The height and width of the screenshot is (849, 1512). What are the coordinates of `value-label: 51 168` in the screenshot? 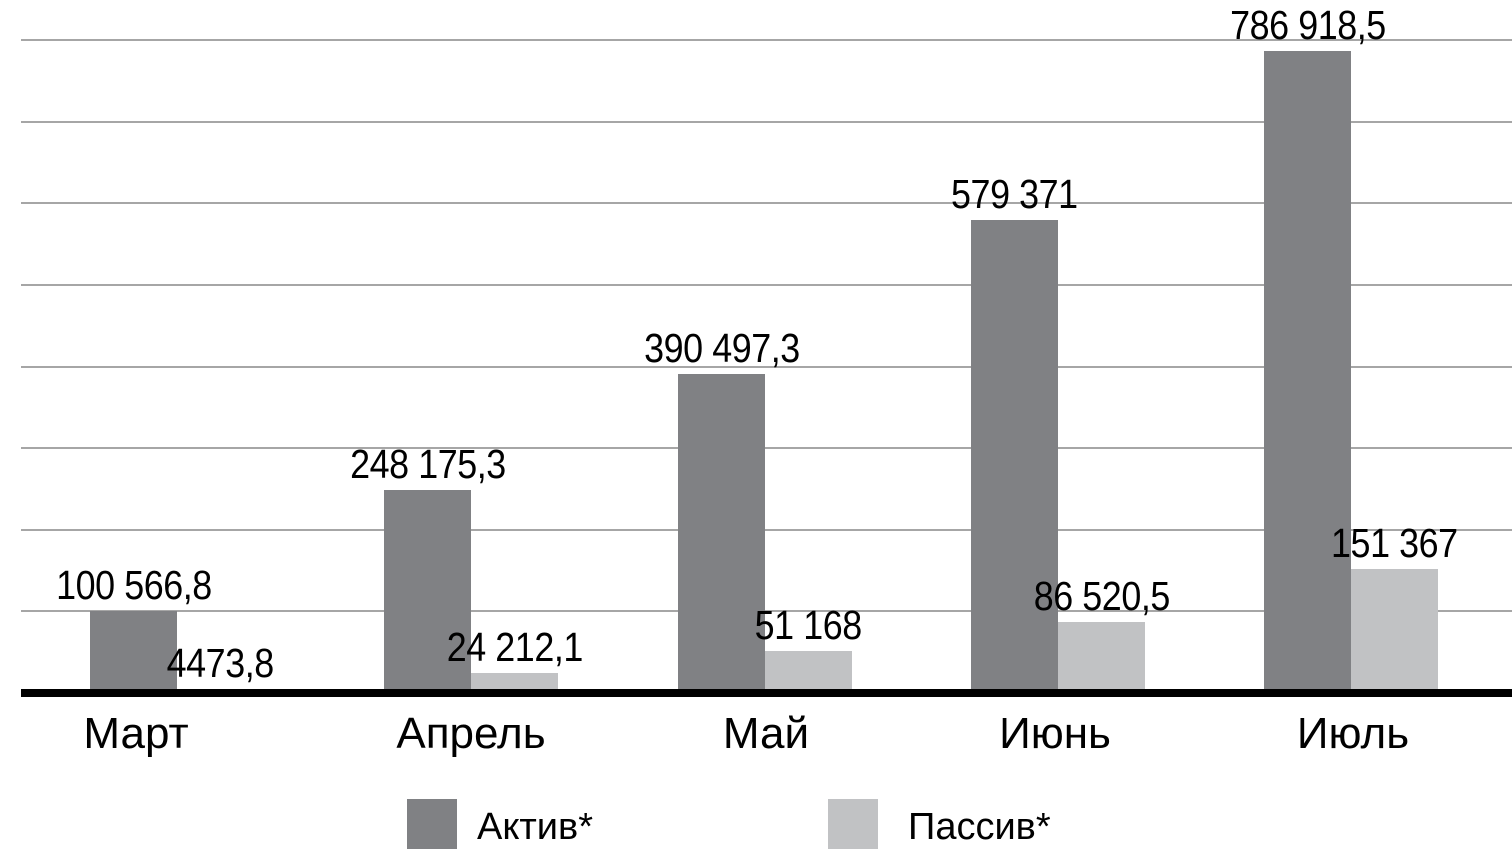 It's located at (809, 625).